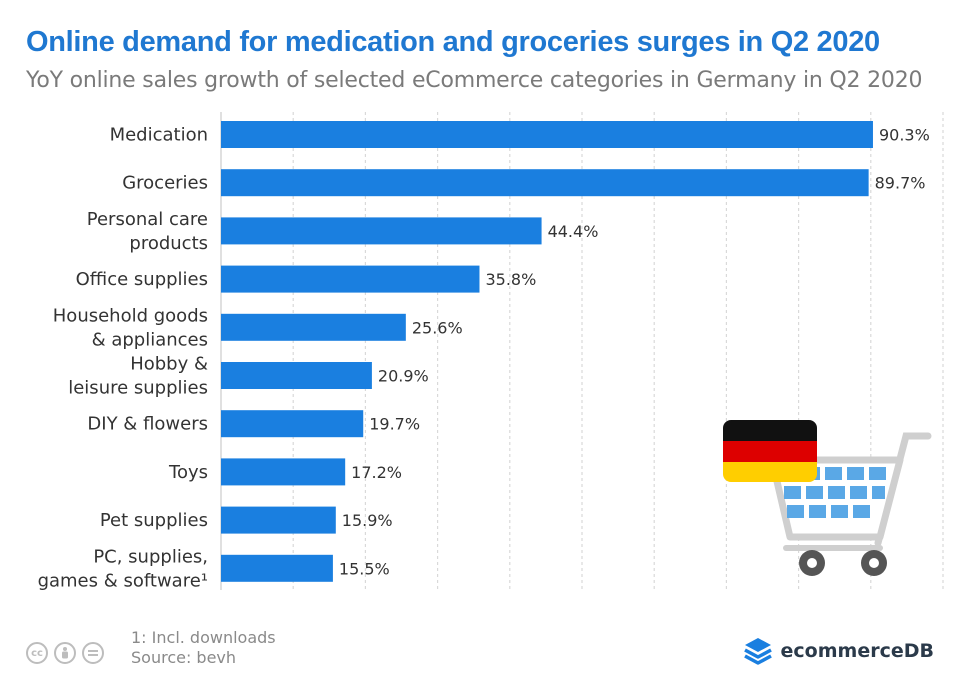 This screenshot has width=960, height=684. I want to click on category-label: Toys, so click(188, 472).